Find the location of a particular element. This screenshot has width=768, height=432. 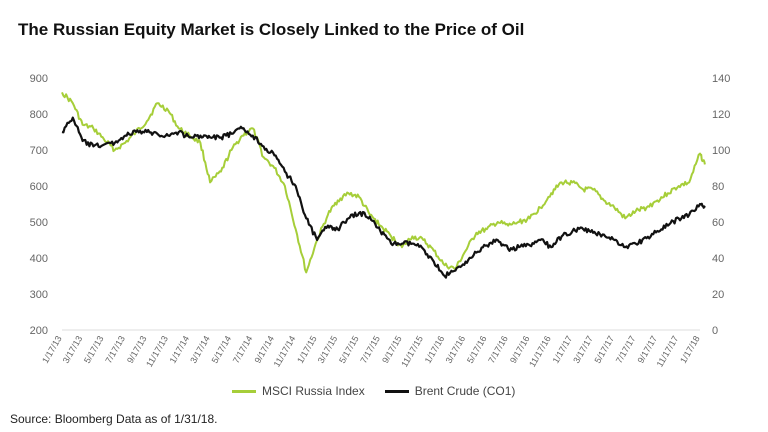

y-left-tick-label: 200 is located at coordinates (39, 331).